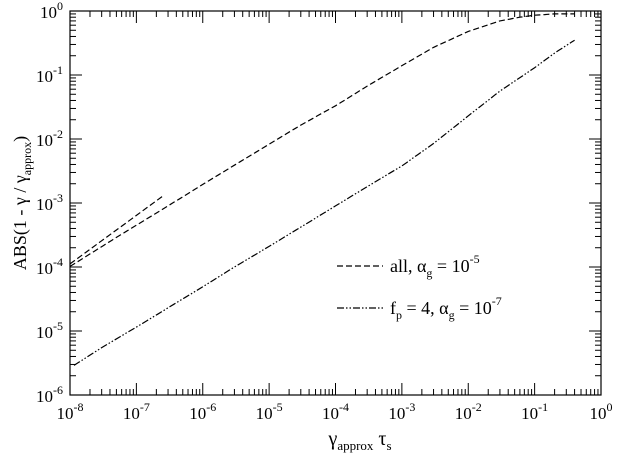  I want to click on legend-1-text1: f, so click(393, 308).